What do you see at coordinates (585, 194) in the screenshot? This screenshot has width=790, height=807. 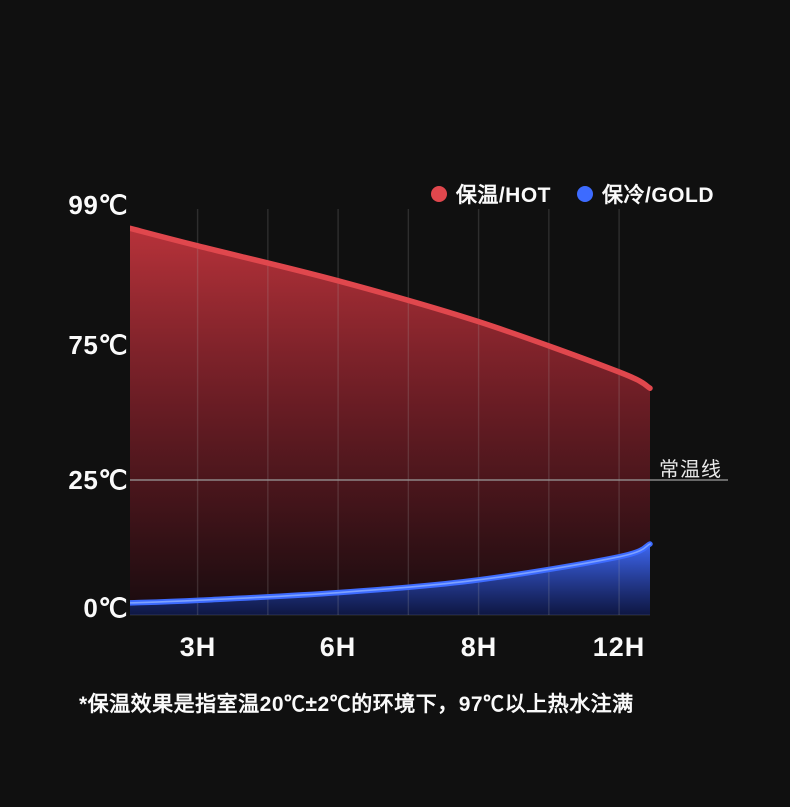 I see `cold-series-dot-icon` at bounding box center [585, 194].